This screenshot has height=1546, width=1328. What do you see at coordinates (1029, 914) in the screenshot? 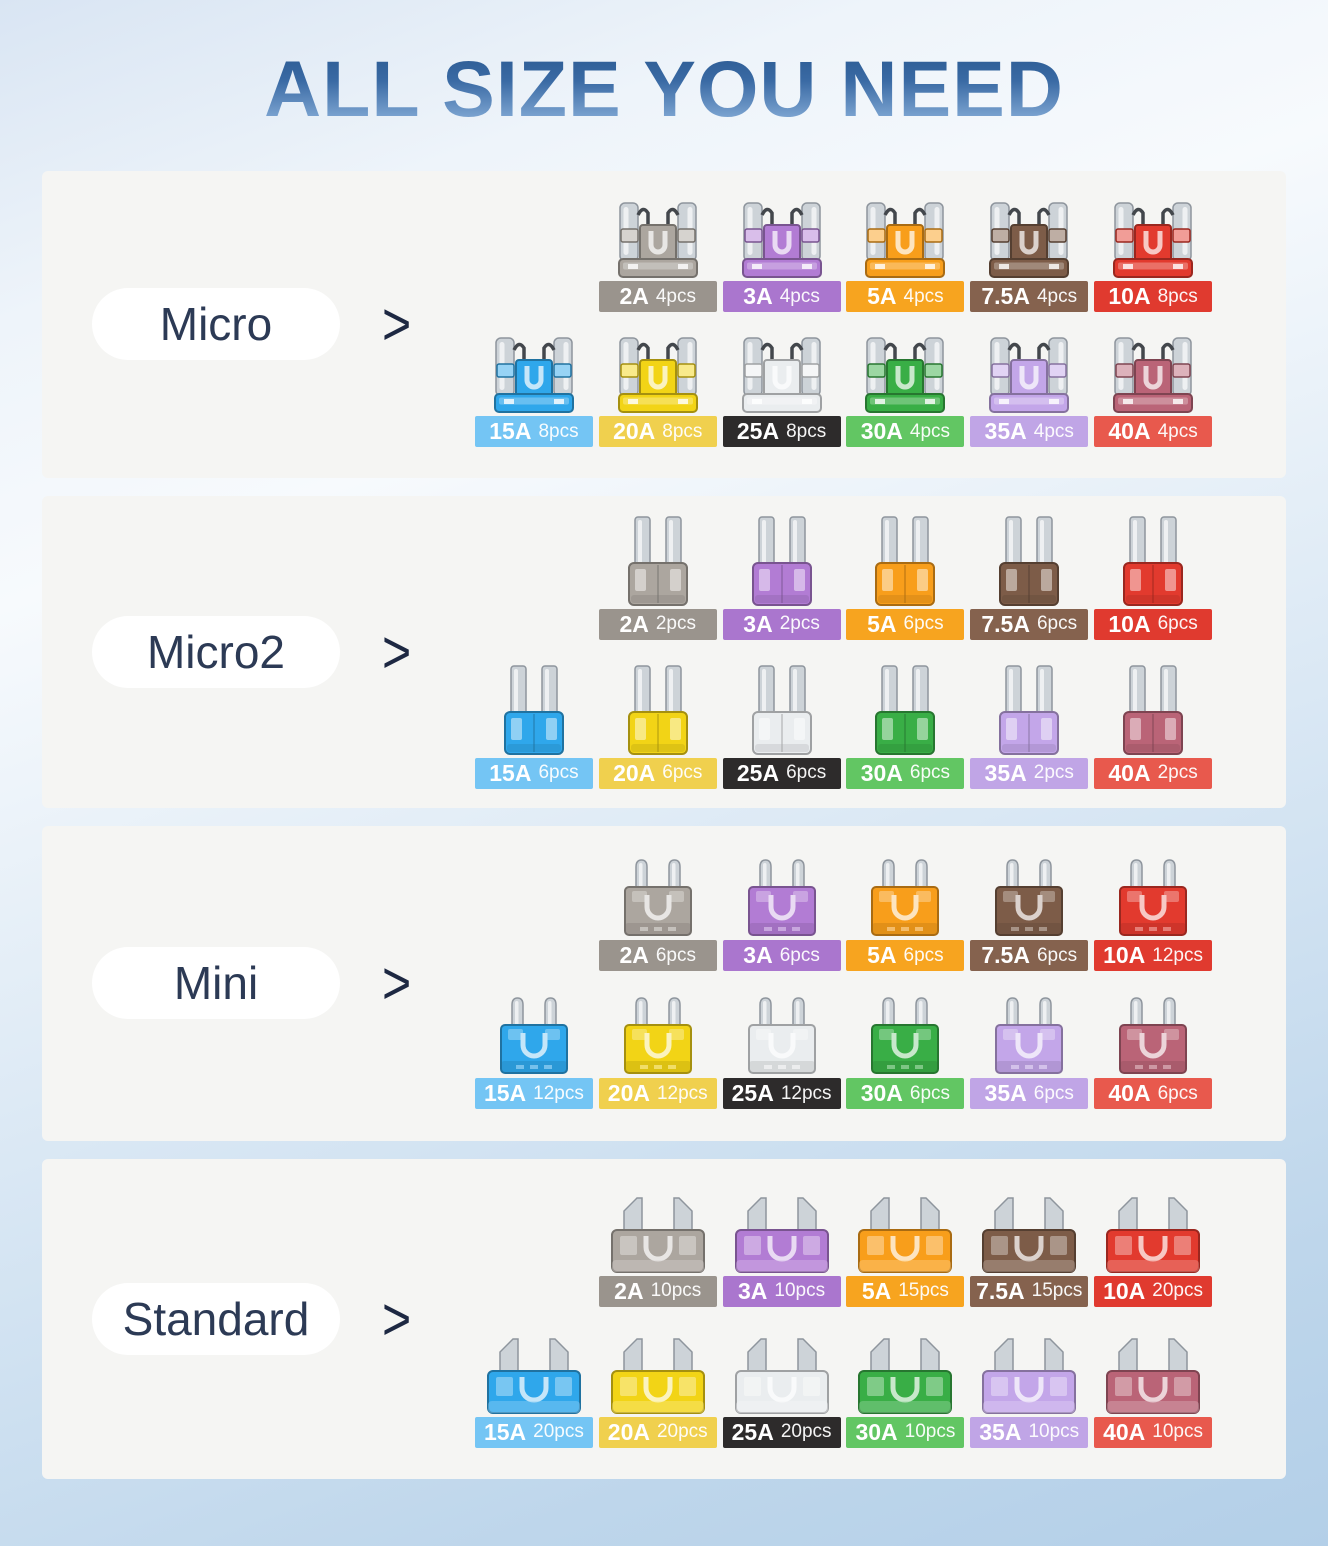
I see `fuse-item-7_5a: 7.5A 6pcs` at bounding box center [1029, 914].